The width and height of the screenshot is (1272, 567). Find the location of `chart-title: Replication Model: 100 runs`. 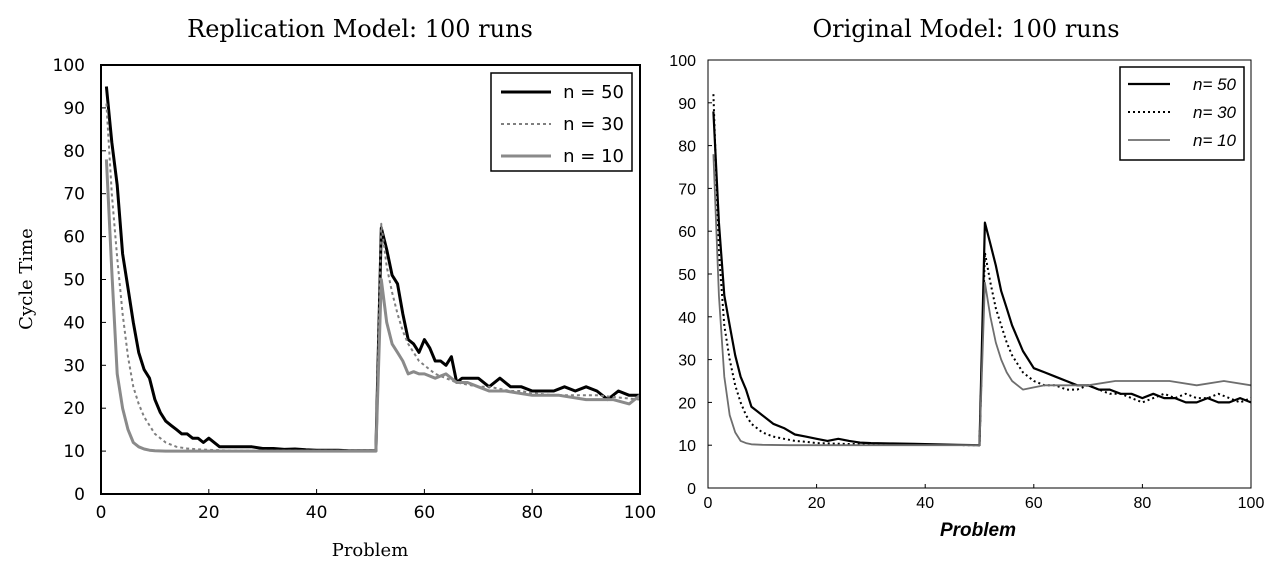

chart-title: Replication Model: 100 runs is located at coordinates (360, 29).